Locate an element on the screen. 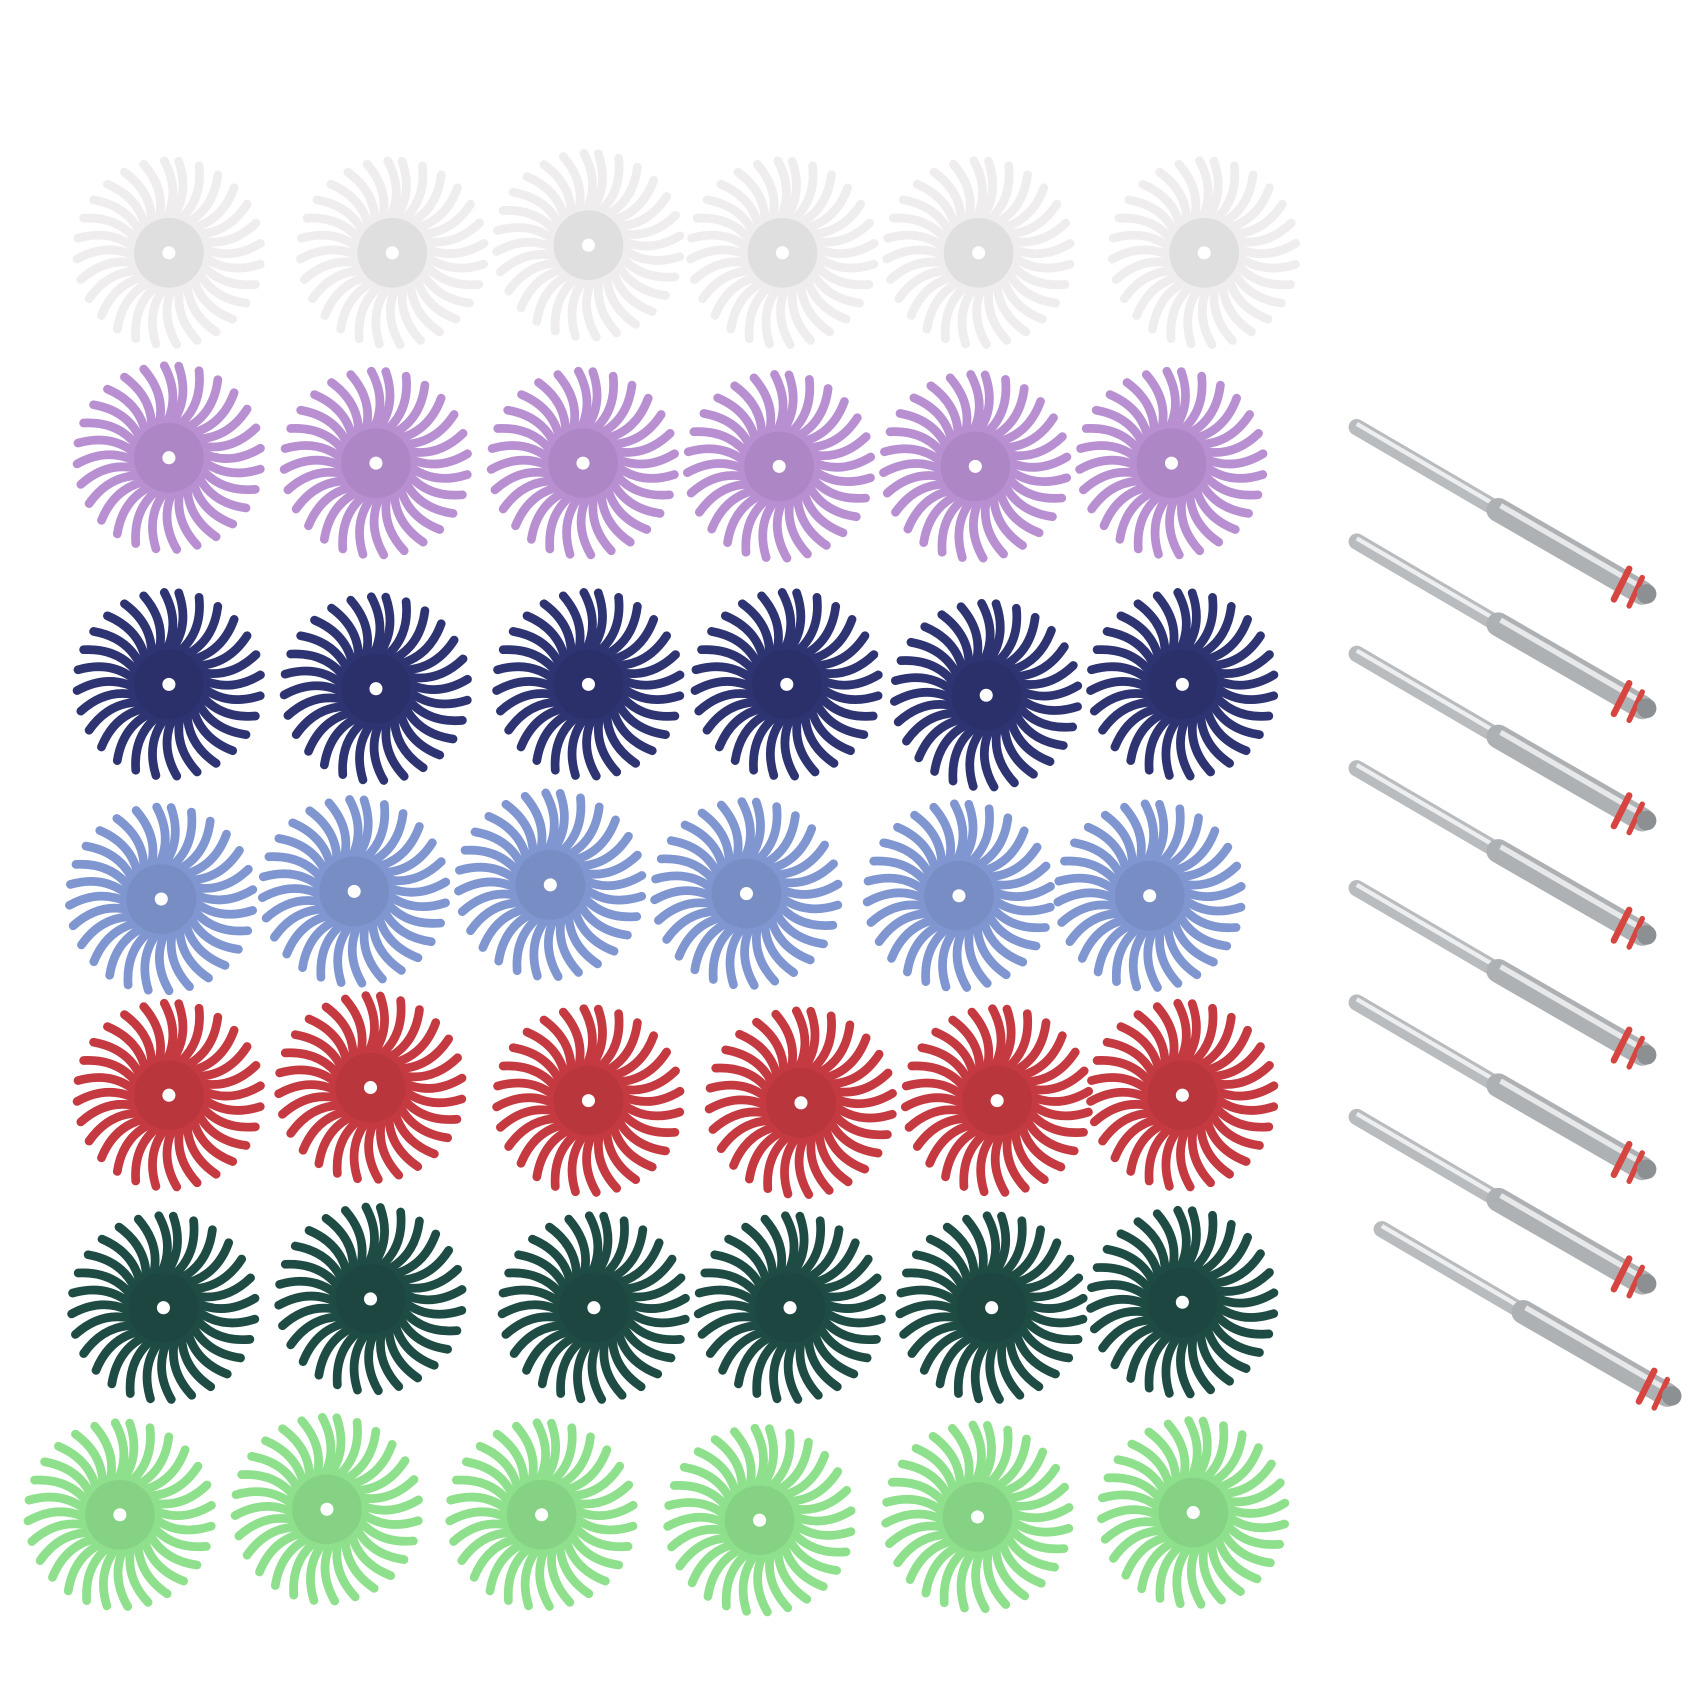 This screenshot has height=1700, width=1700. mandrels is located at coordinates (1519, 916).